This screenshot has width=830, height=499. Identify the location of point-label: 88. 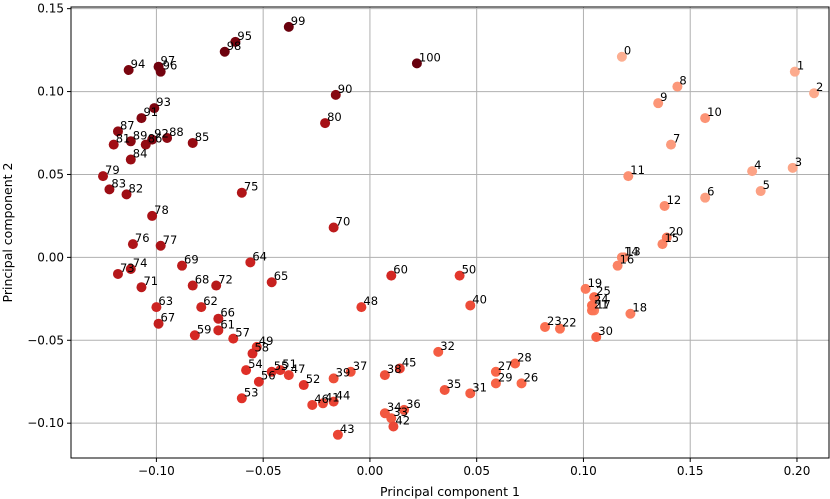
(176, 132).